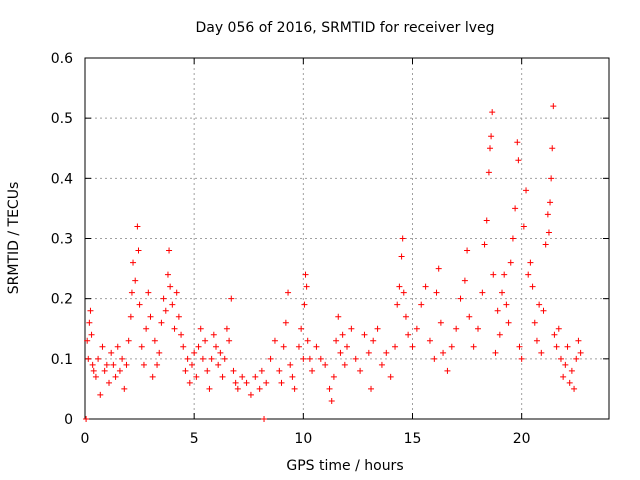 This screenshot has width=640, height=480. I want to click on y-tick-label: 0.1, so click(62, 360).